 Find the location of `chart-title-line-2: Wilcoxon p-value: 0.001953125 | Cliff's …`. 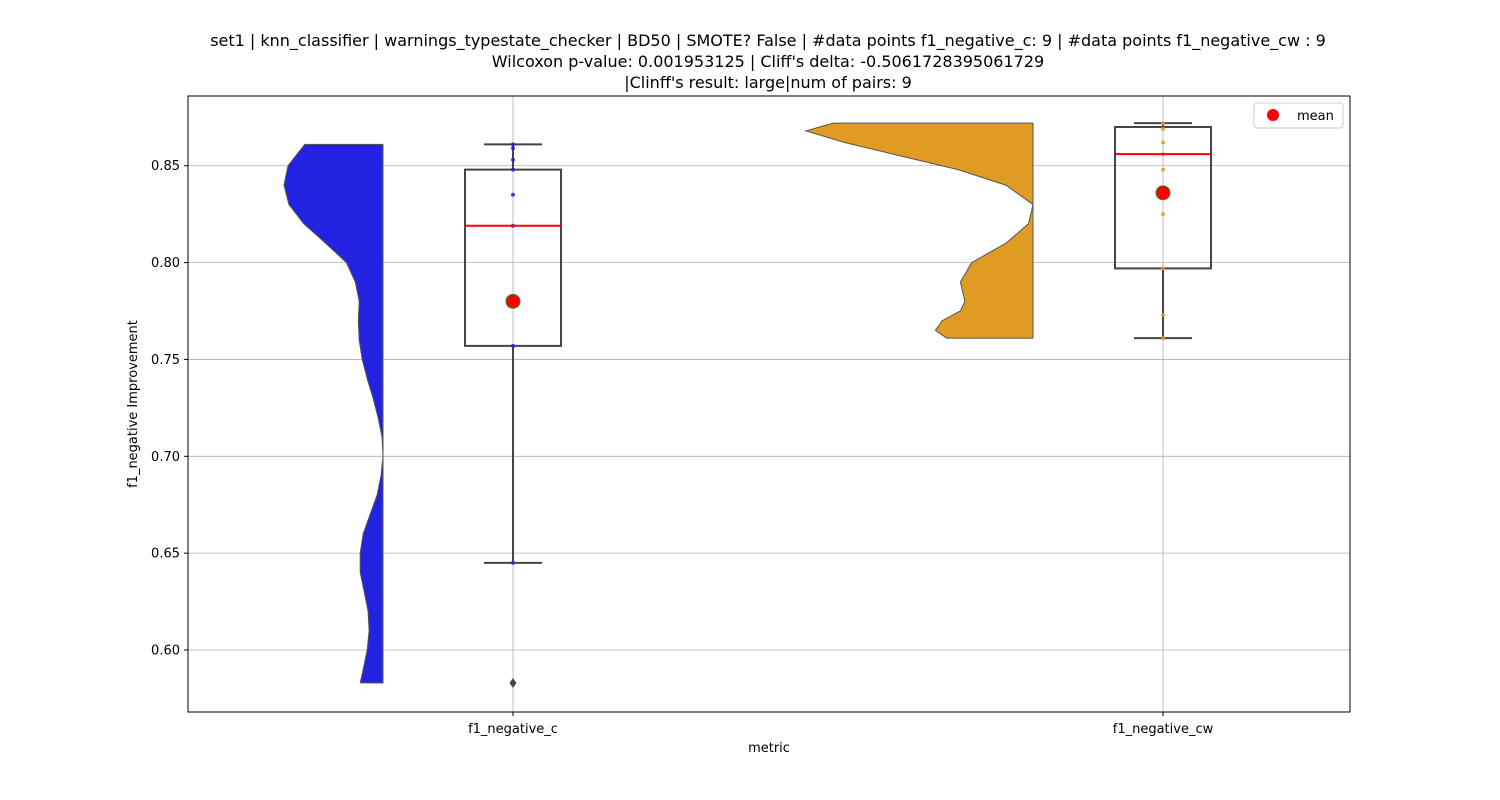

chart-title-line-2: Wilcoxon p-value: 0.001953125 | Cliff's … is located at coordinates (768, 61).